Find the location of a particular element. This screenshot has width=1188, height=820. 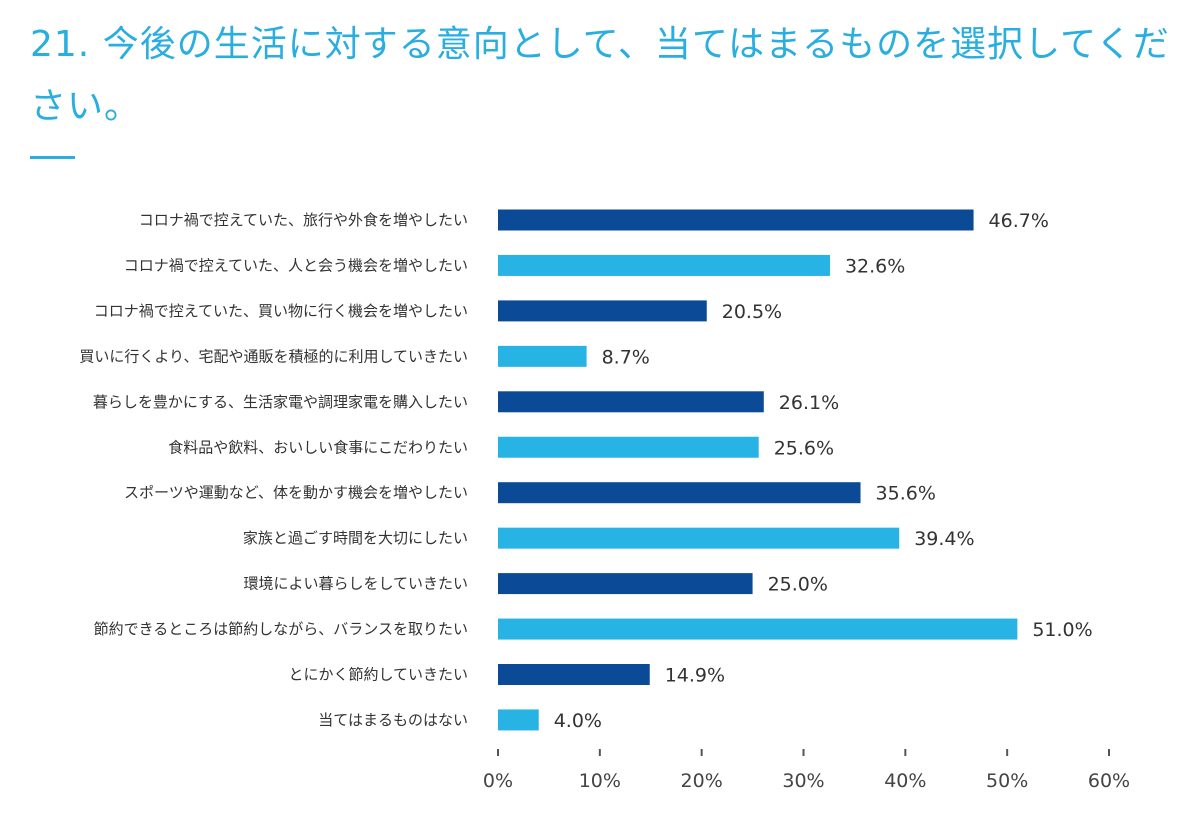

value-label: 20.5% is located at coordinates (752, 312).